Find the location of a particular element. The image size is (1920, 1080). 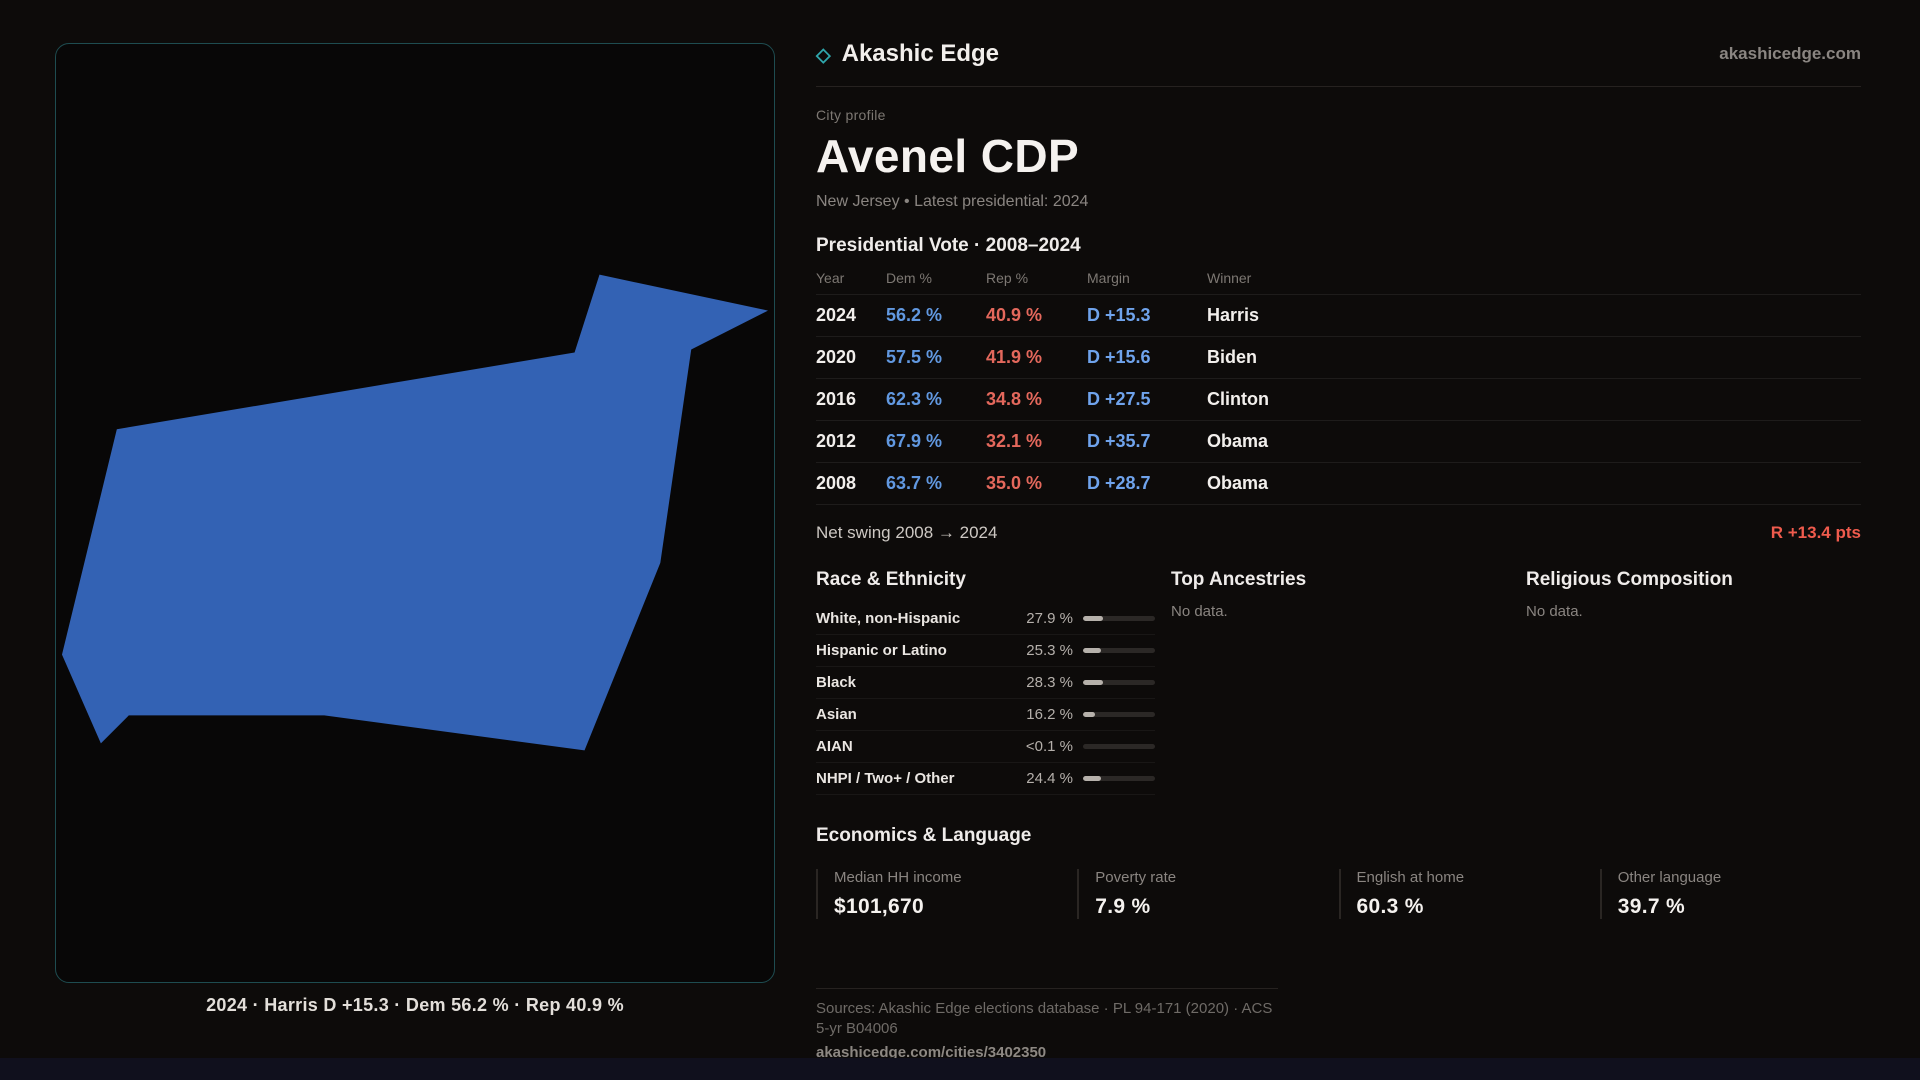

permalink: akashicedge.com/cities/3402350 is located at coordinates (931, 1052).